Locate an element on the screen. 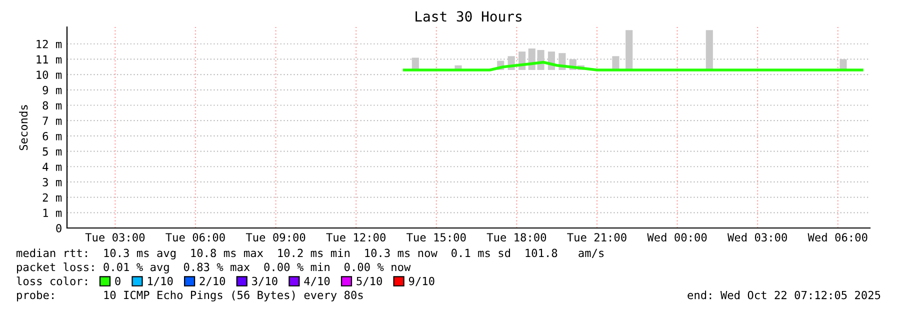 The image size is (897, 310). legend-label: 4/10 is located at coordinates (317, 281).